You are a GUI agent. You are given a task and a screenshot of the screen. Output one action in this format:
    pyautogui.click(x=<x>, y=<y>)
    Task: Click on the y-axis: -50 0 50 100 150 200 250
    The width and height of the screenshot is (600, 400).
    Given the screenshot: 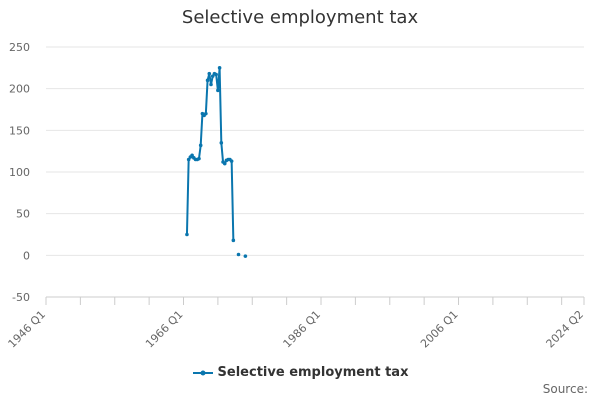 What is the action you would take?
    pyautogui.click(x=19, y=172)
    